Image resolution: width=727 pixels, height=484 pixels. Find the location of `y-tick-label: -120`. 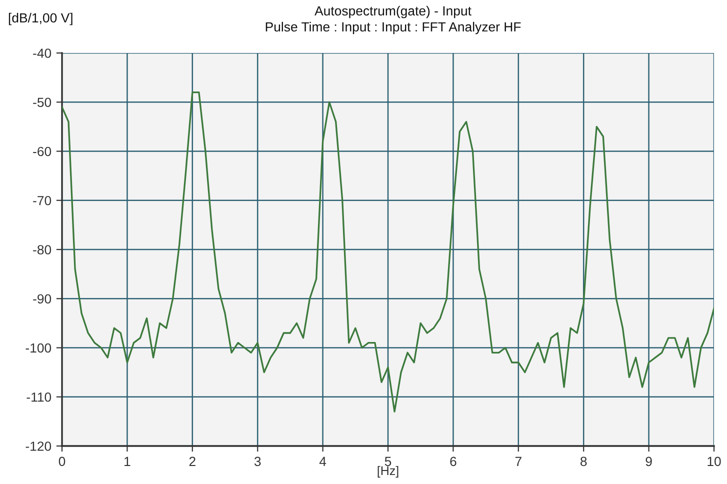

y-tick-label: -120 is located at coordinates (39, 446).